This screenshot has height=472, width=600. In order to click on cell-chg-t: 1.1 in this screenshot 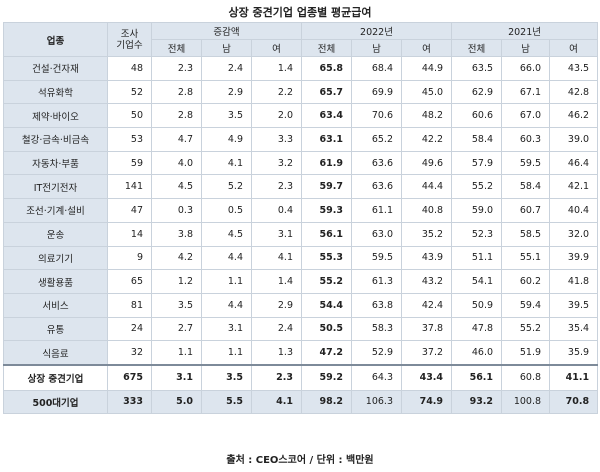, I will do `click(176, 353)`.